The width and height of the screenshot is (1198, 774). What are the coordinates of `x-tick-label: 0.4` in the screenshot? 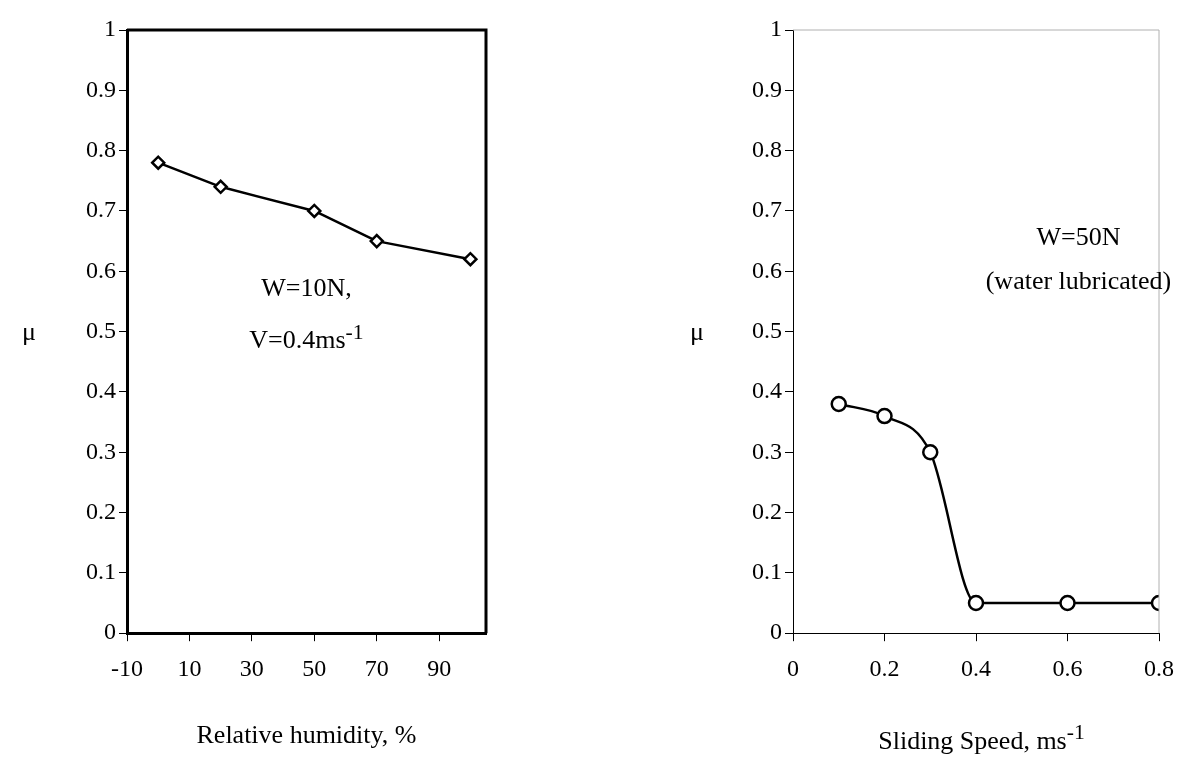 It's located at (976, 667).